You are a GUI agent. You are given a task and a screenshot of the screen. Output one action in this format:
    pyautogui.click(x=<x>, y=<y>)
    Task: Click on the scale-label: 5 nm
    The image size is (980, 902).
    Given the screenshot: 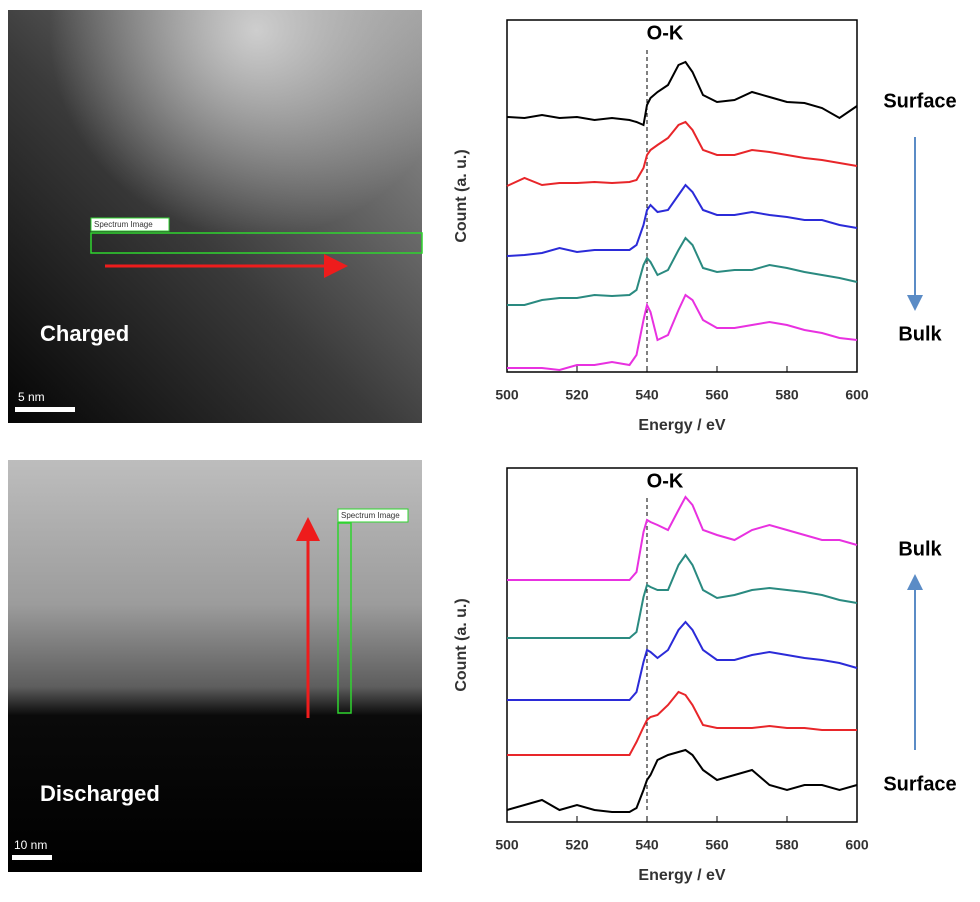 What is the action you would take?
    pyautogui.click(x=31, y=397)
    